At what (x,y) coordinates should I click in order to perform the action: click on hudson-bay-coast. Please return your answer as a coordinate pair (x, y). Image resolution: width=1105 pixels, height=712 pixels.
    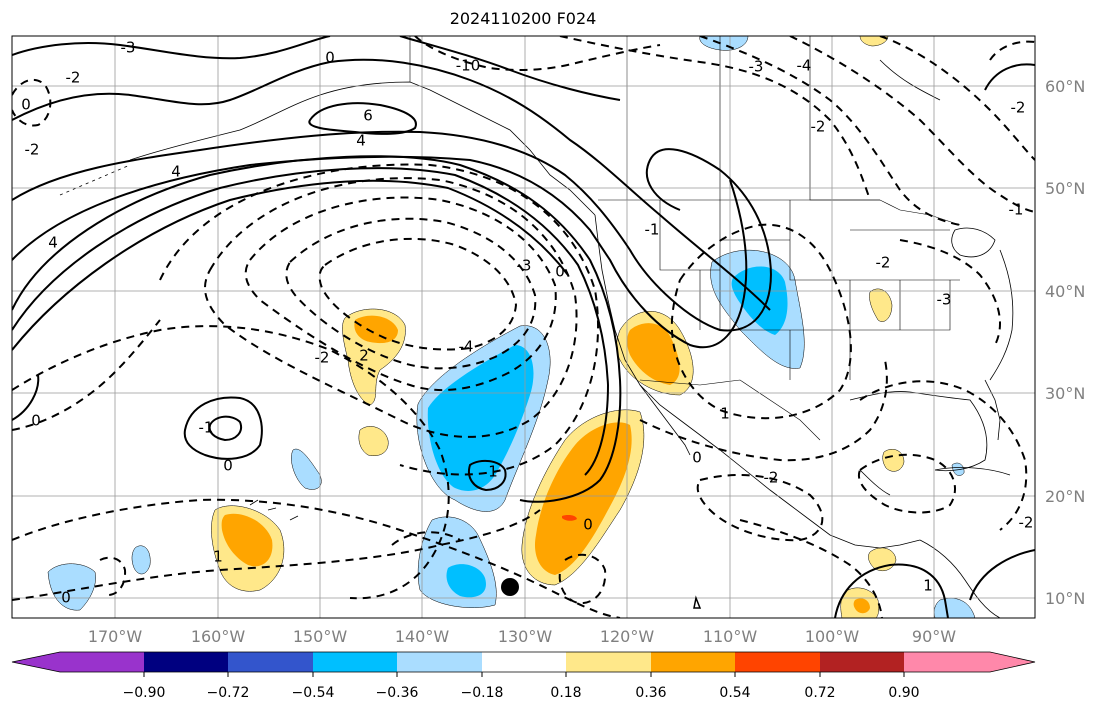
    Looking at the image, I should click on (910, 80).